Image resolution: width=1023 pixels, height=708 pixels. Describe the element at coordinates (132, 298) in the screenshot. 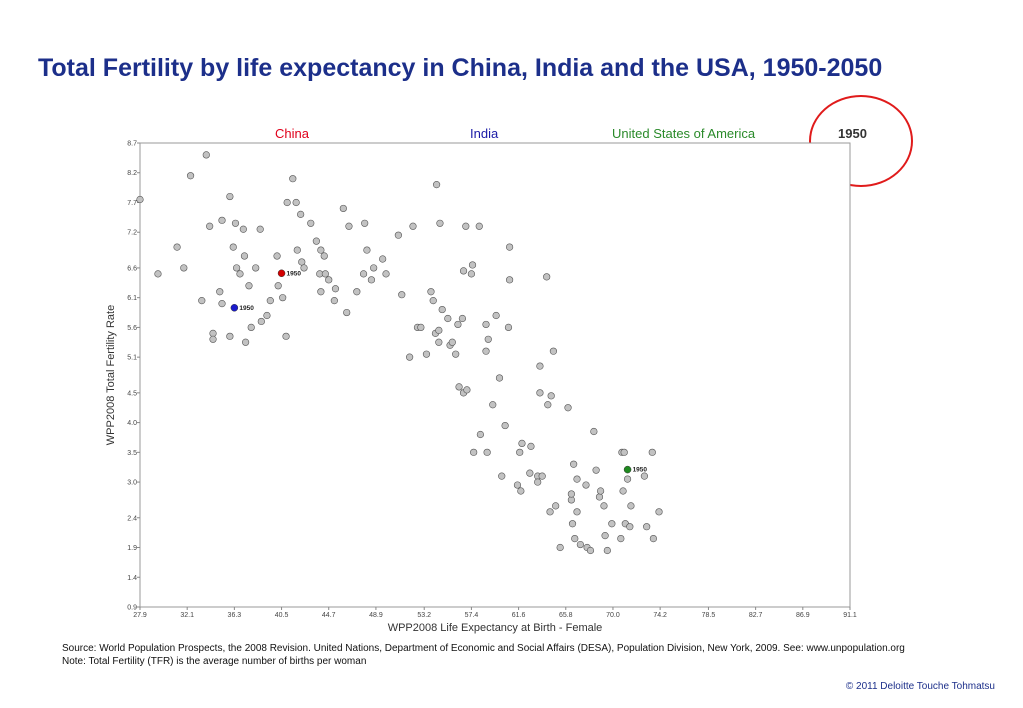

I see `y-tick-label: 6.1` at that location.